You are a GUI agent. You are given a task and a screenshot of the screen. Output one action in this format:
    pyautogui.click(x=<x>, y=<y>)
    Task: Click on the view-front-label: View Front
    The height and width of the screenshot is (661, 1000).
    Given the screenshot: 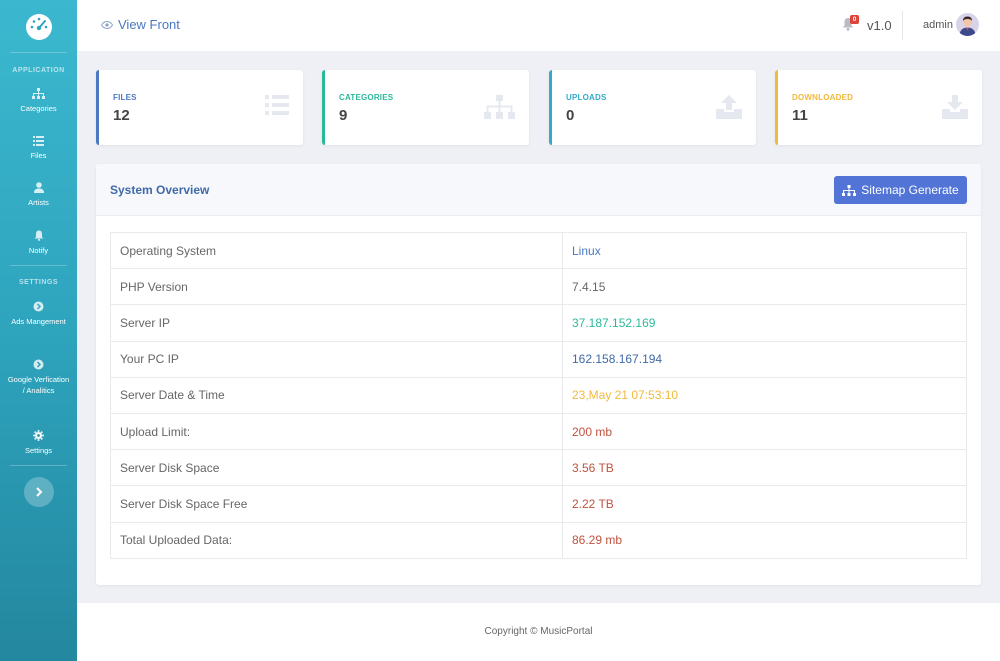 What is the action you would take?
    pyautogui.click(x=149, y=24)
    